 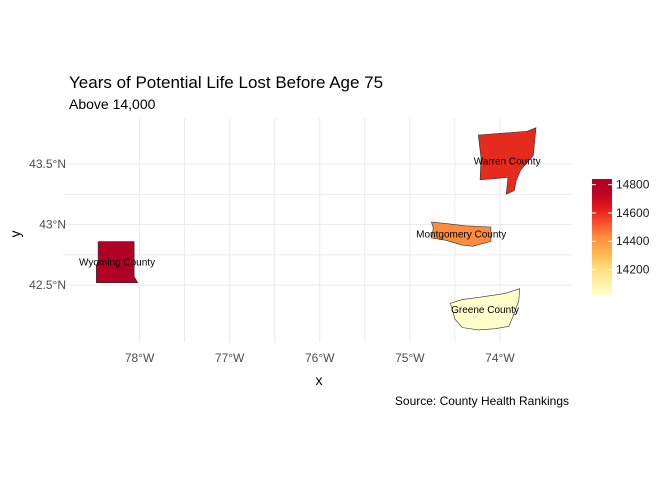 I want to click on county-polygon-greene-county, so click(x=485, y=309).